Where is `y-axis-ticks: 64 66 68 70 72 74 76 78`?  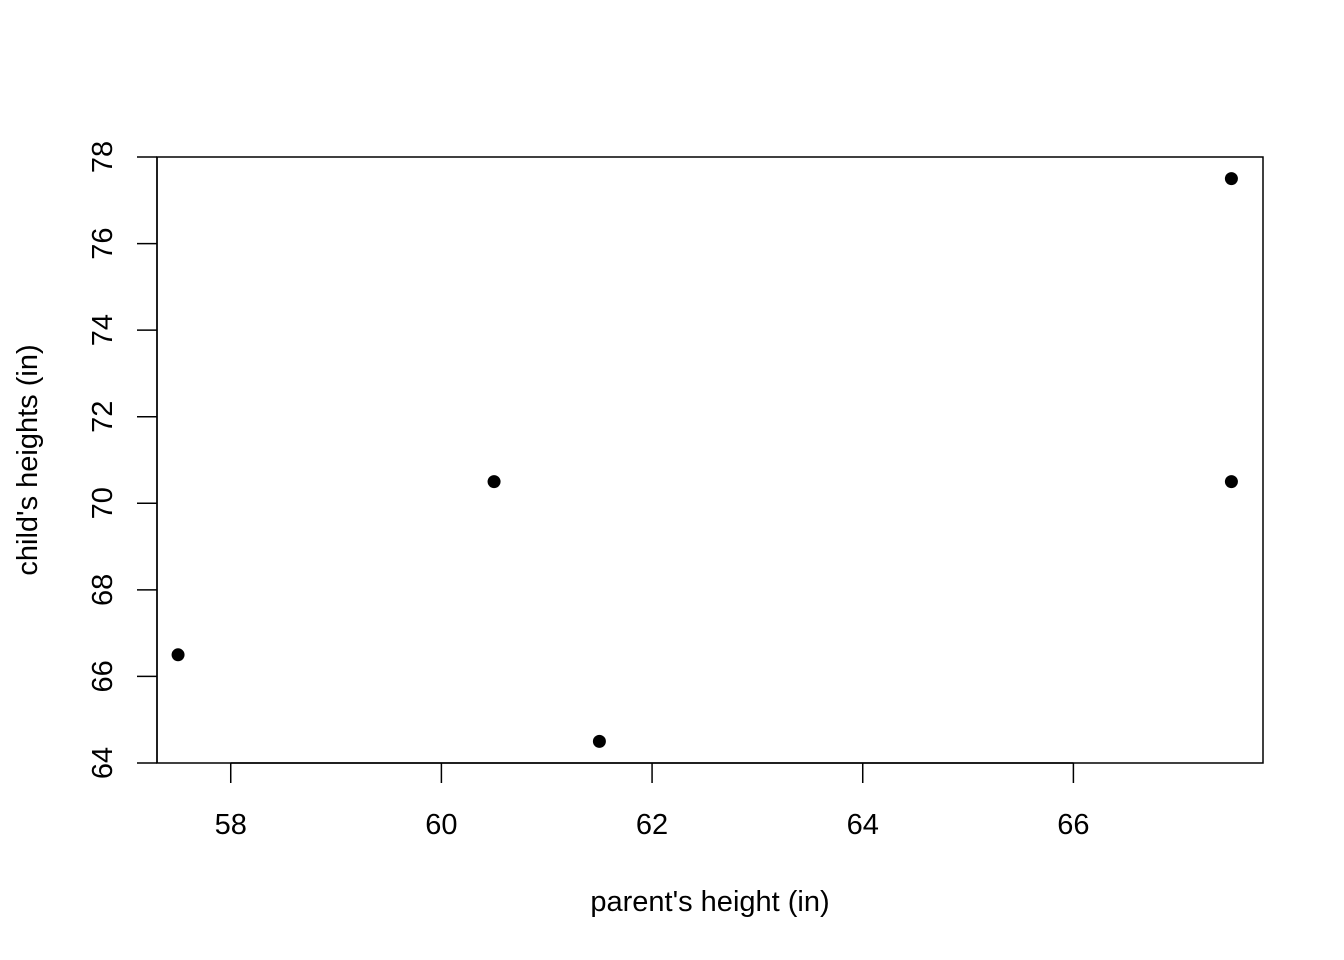 y-axis-ticks: 64 66 68 70 72 74 76 78 is located at coordinates (122, 460).